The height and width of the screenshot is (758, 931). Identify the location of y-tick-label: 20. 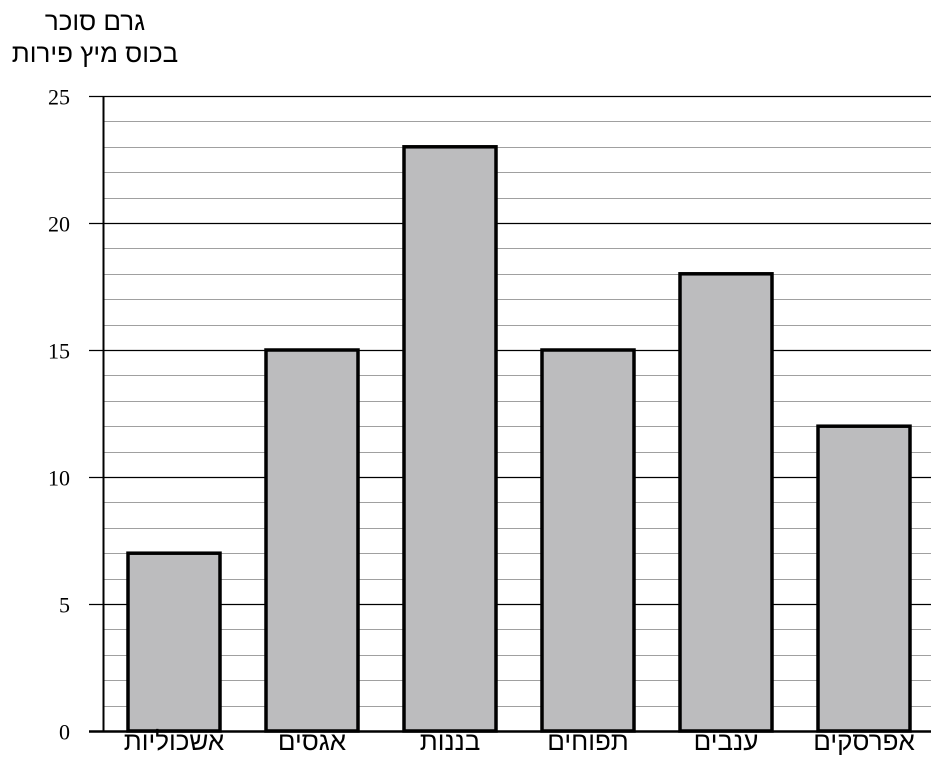
(59, 224).